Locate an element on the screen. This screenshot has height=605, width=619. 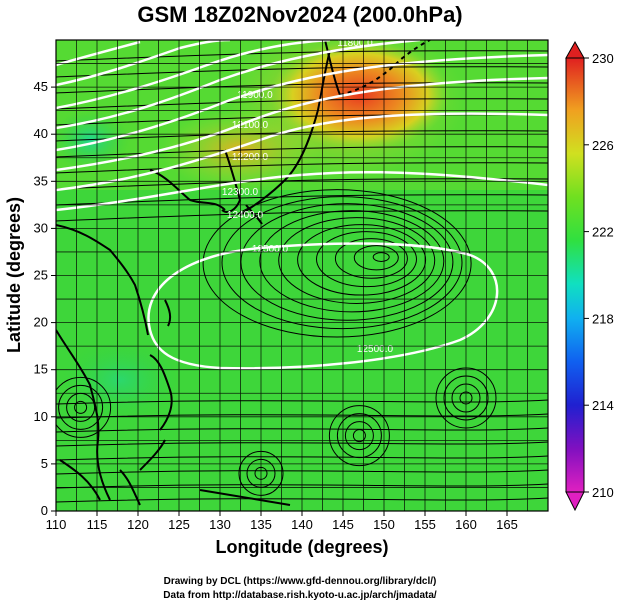
x-tick-label: 150 is located at coordinates (384, 524).